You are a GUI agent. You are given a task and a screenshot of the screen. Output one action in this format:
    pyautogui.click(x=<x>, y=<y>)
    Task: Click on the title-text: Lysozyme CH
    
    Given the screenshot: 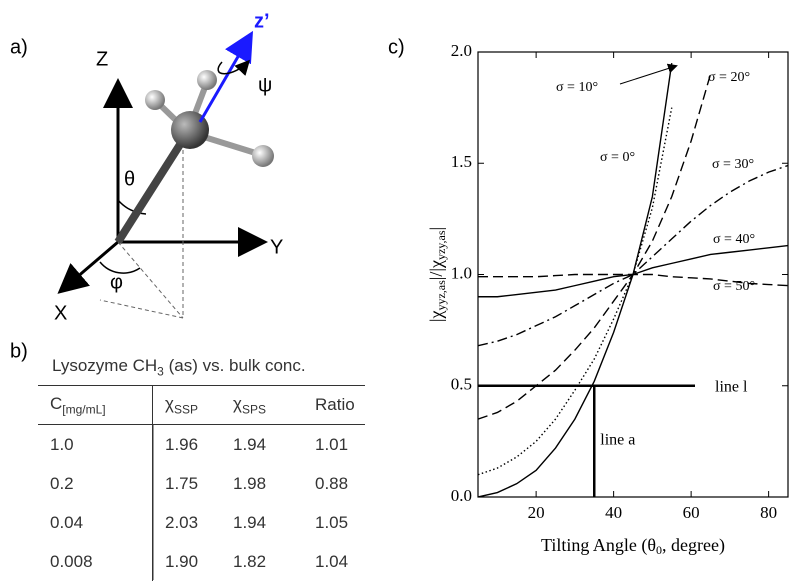 What is the action you would take?
    pyautogui.click(x=105, y=365)
    